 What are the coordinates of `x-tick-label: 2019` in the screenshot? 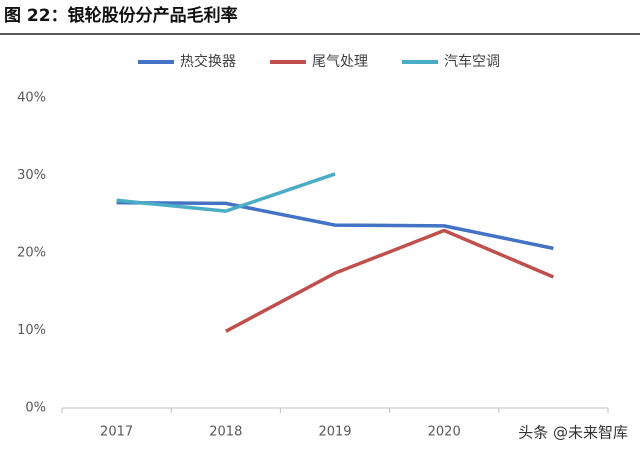 It's located at (334, 432).